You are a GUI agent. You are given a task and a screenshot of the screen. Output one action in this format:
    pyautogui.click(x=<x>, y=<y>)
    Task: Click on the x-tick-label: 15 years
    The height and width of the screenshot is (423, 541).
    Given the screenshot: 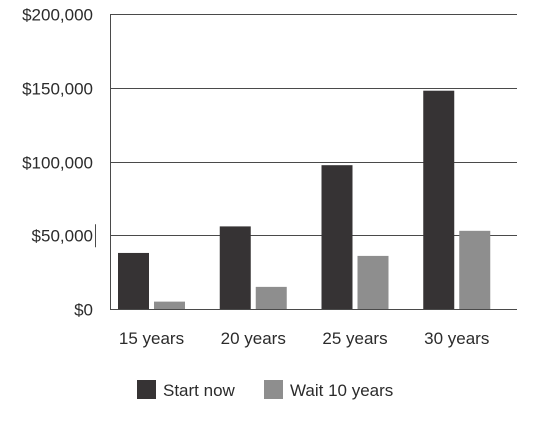 What is the action you would take?
    pyautogui.click(x=151, y=338)
    